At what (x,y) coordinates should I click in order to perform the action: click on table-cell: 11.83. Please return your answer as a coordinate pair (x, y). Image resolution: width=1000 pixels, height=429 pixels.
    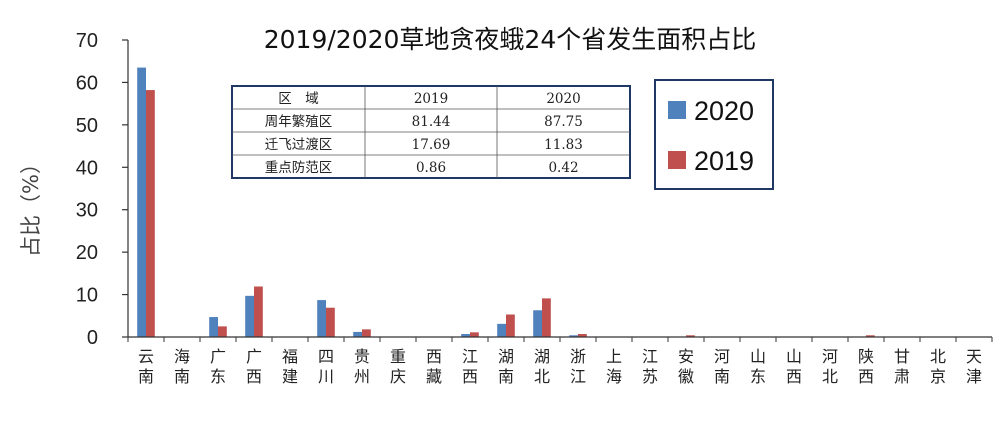
    Looking at the image, I should click on (563, 145).